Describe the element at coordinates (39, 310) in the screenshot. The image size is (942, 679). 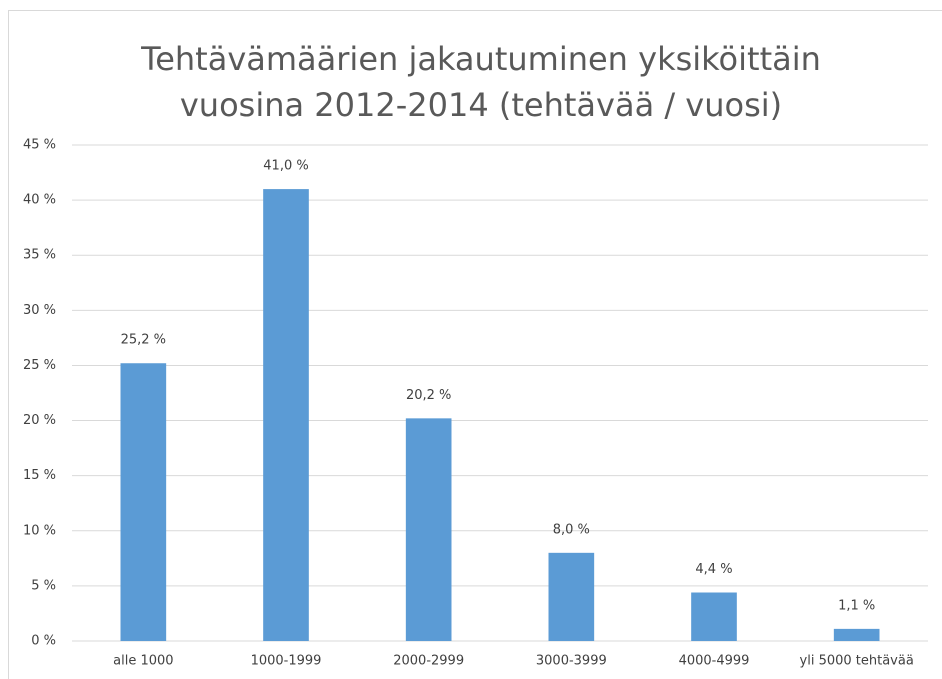
I see `y-tick-label: 30 %` at that location.